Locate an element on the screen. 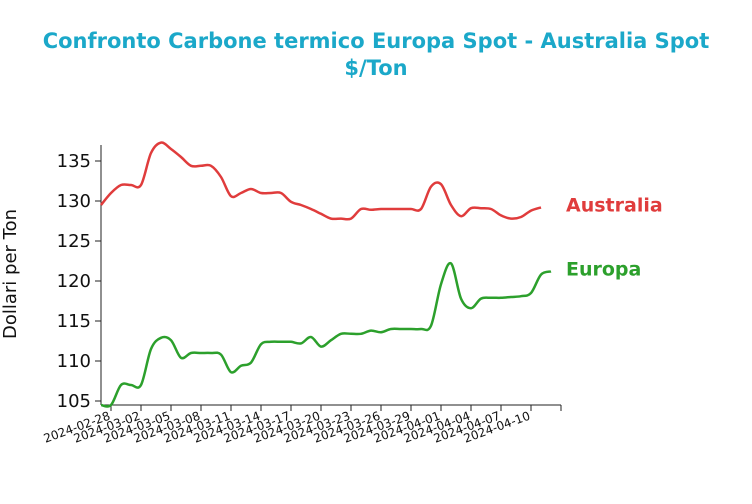 The image size is (752, 504). y-tick-label: 110 is located at coordinates (74, 361).